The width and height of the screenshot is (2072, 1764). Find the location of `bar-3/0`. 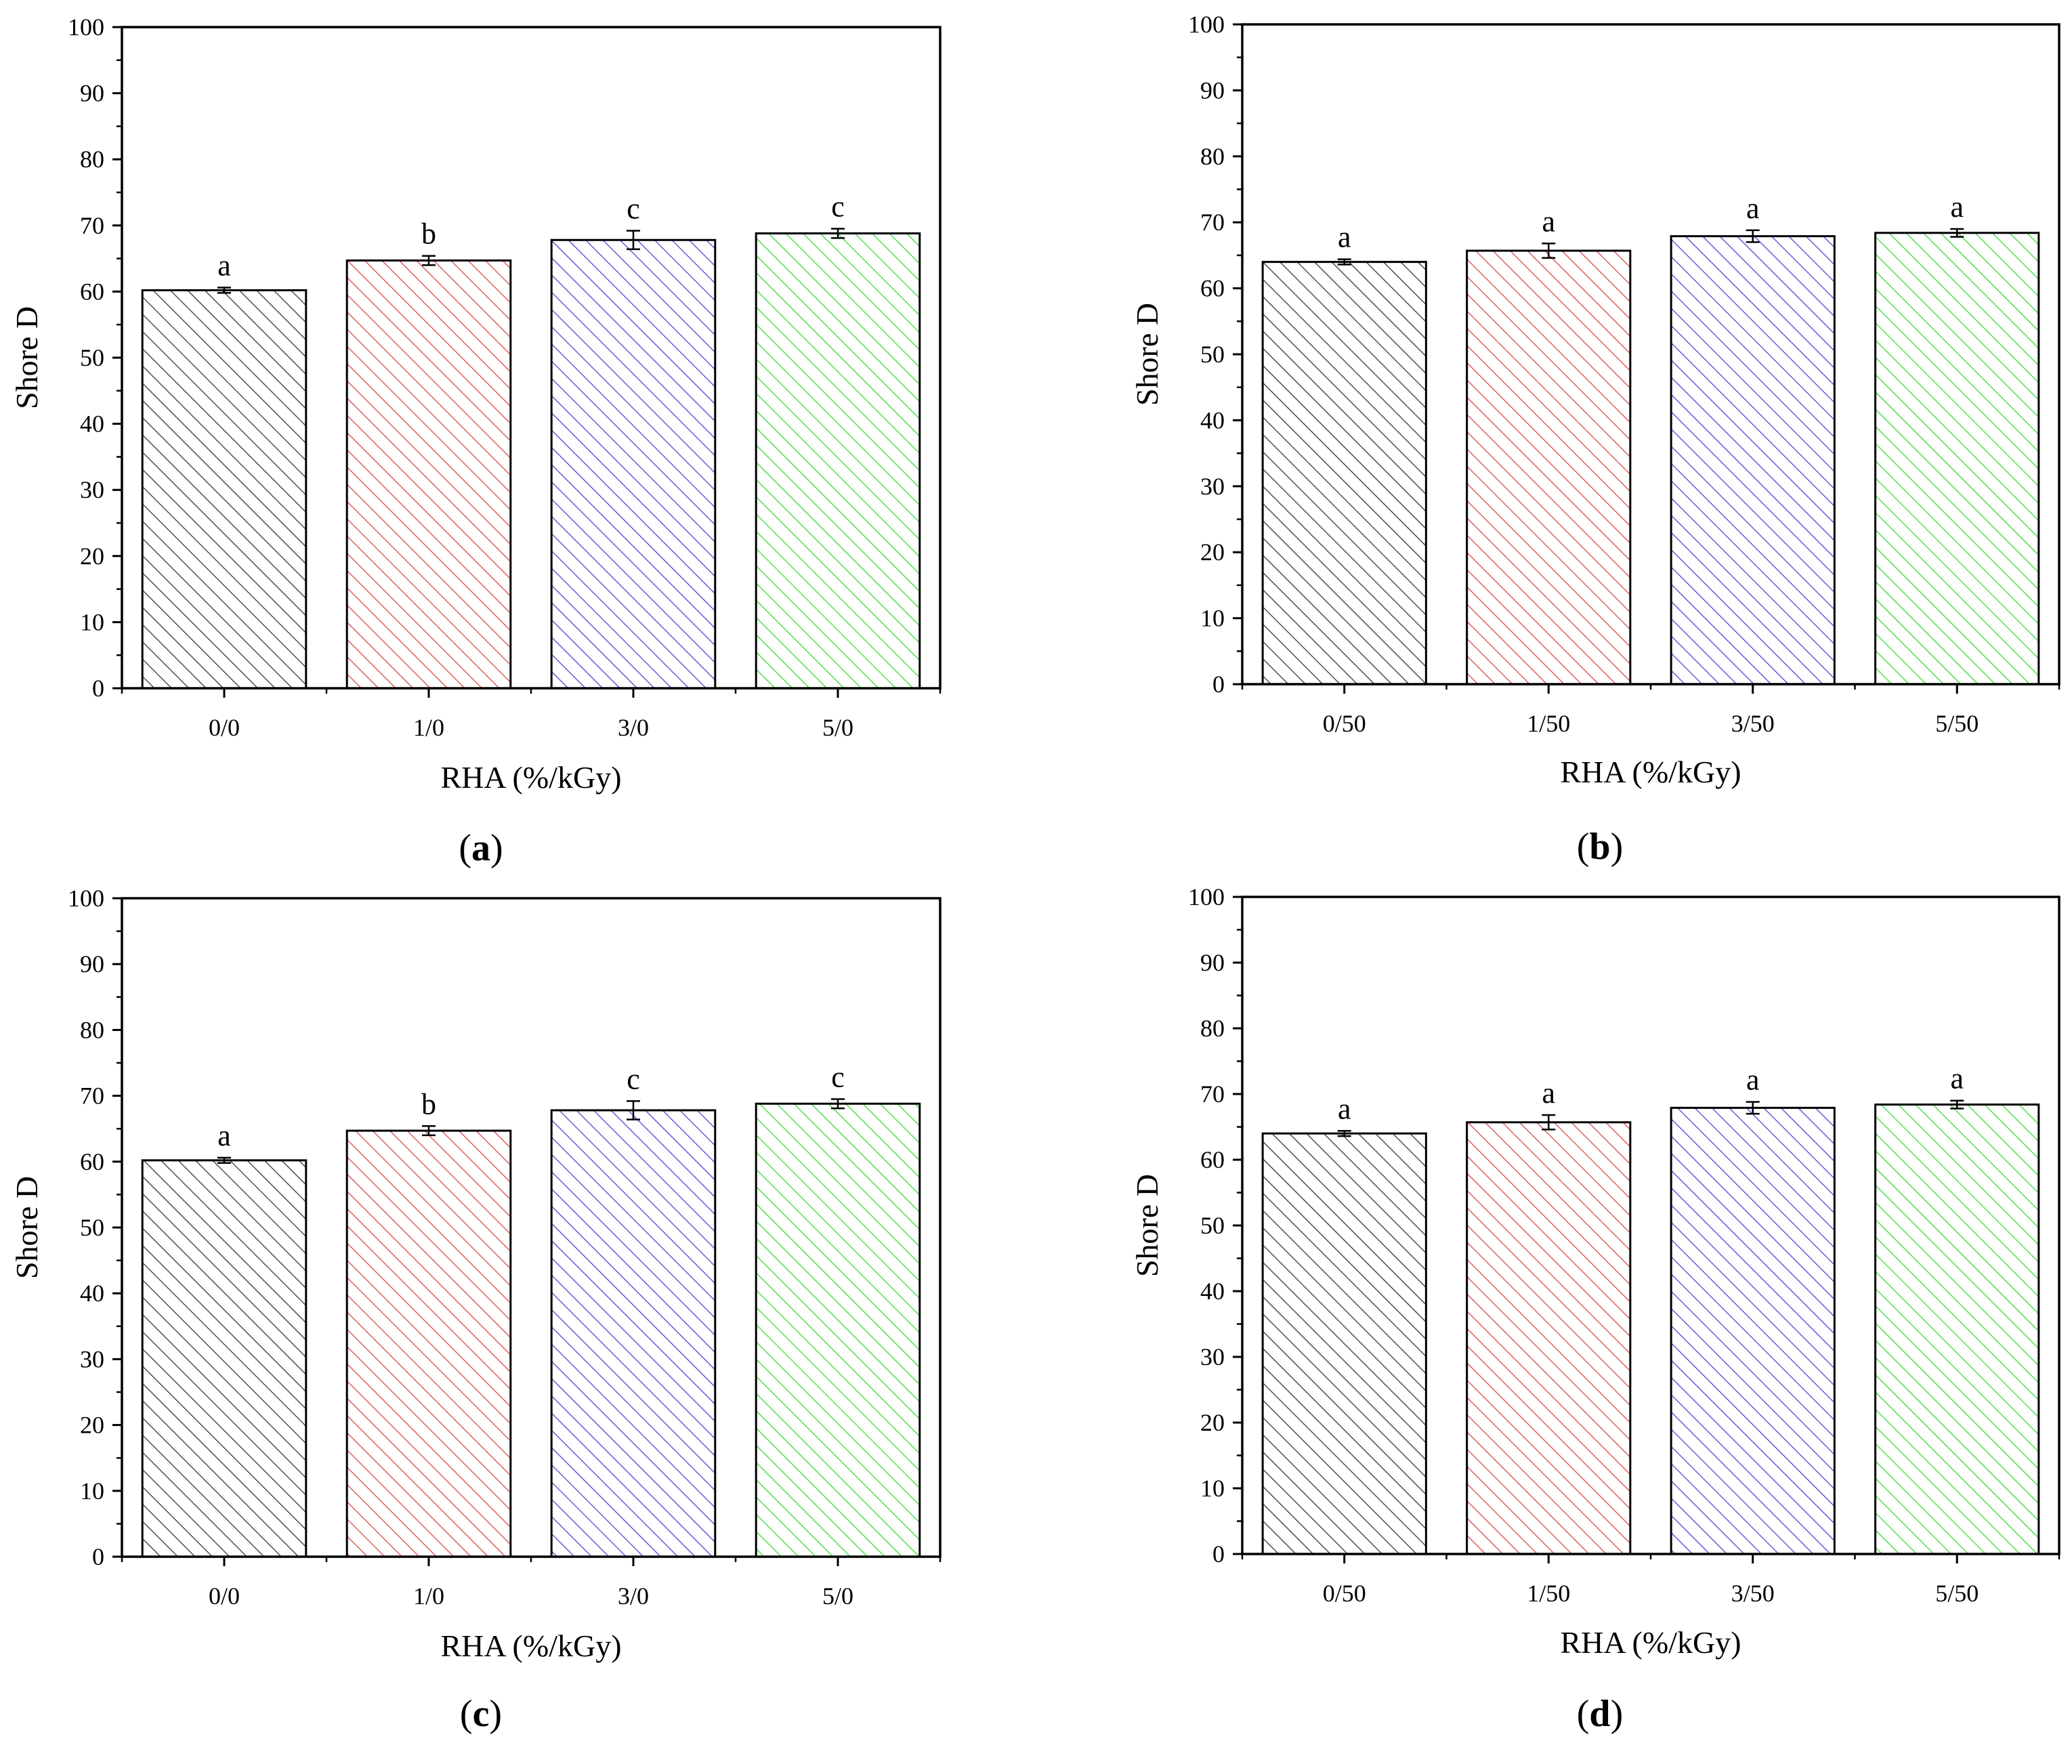

bar-3/0 is located at coordinates (633, 1333).